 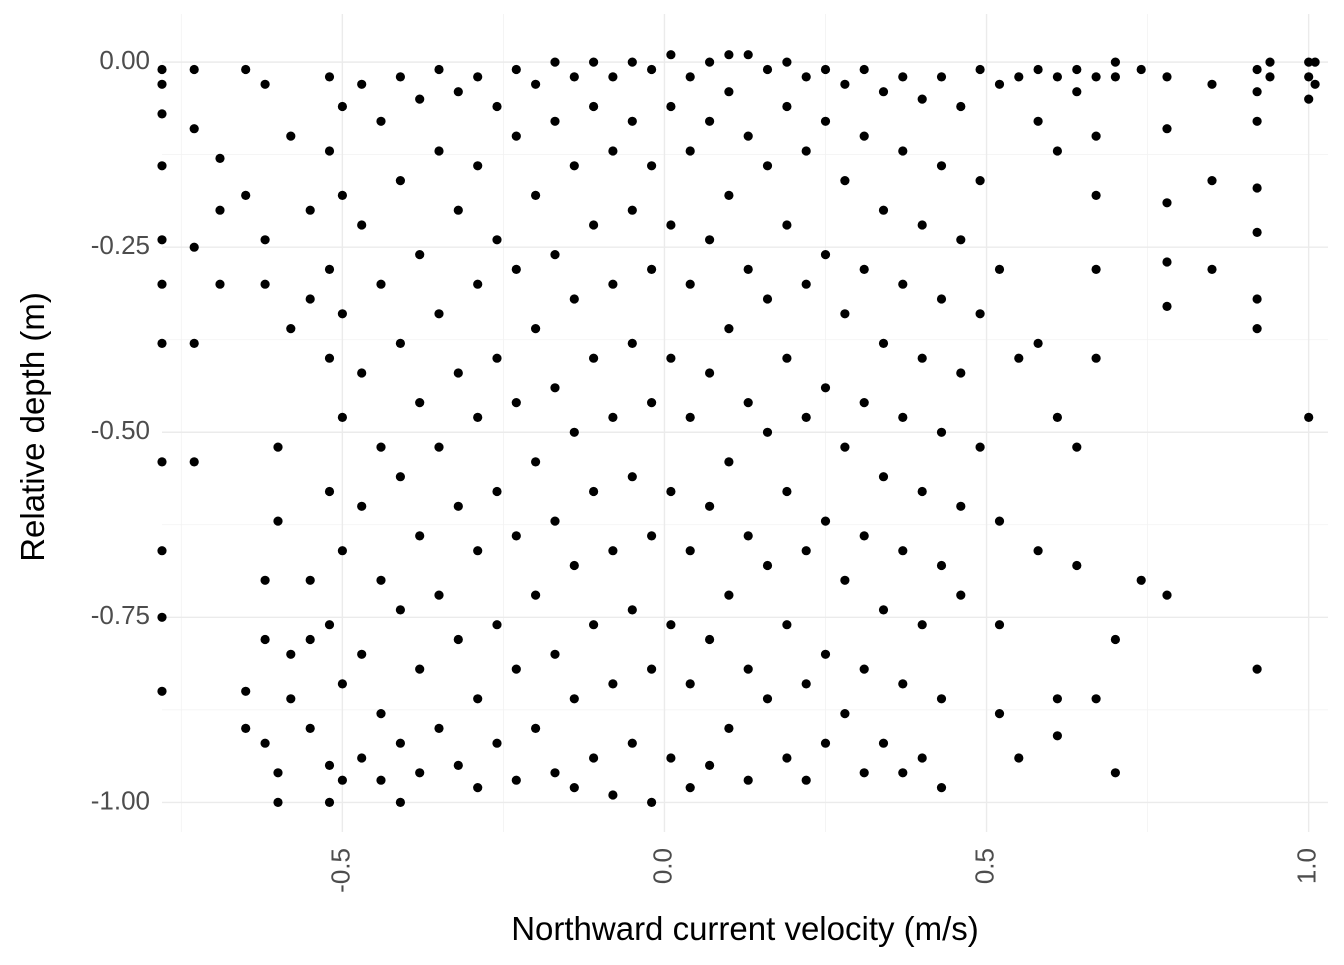 I want to click on x-tick-label: -0.5, so click(x=340, y=870).